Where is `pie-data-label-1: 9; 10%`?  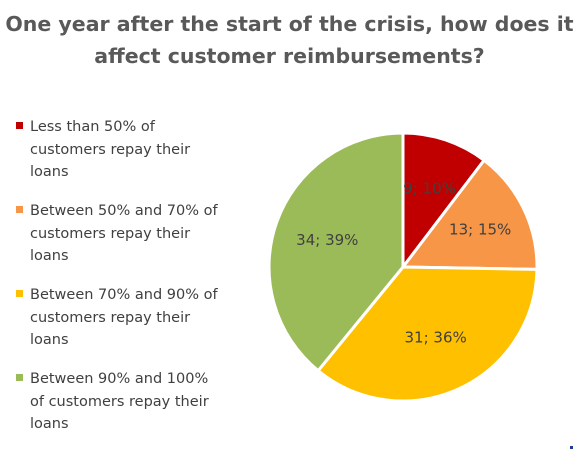 pie-data-label-1: 9; 10% is located at coordinates (429, 188).